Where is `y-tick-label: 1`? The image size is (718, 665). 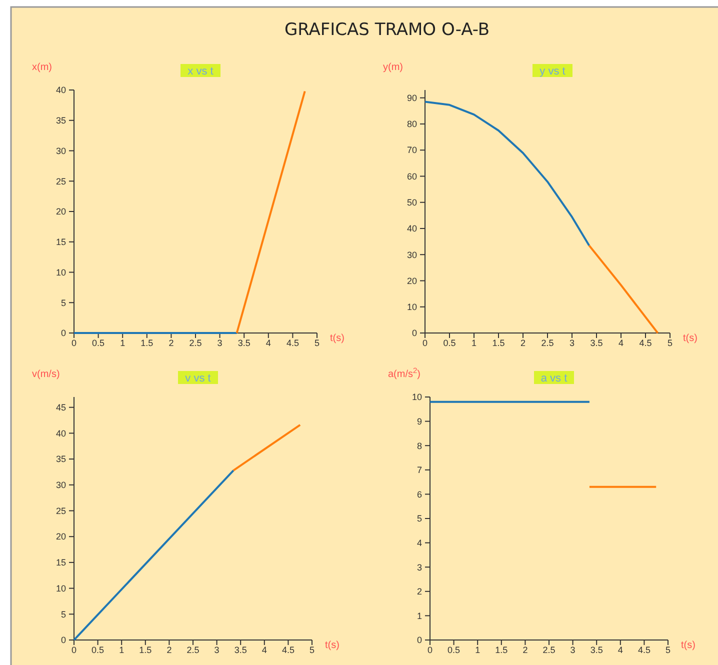
y-tick-label: 1 is located at coordinates (419, 615).